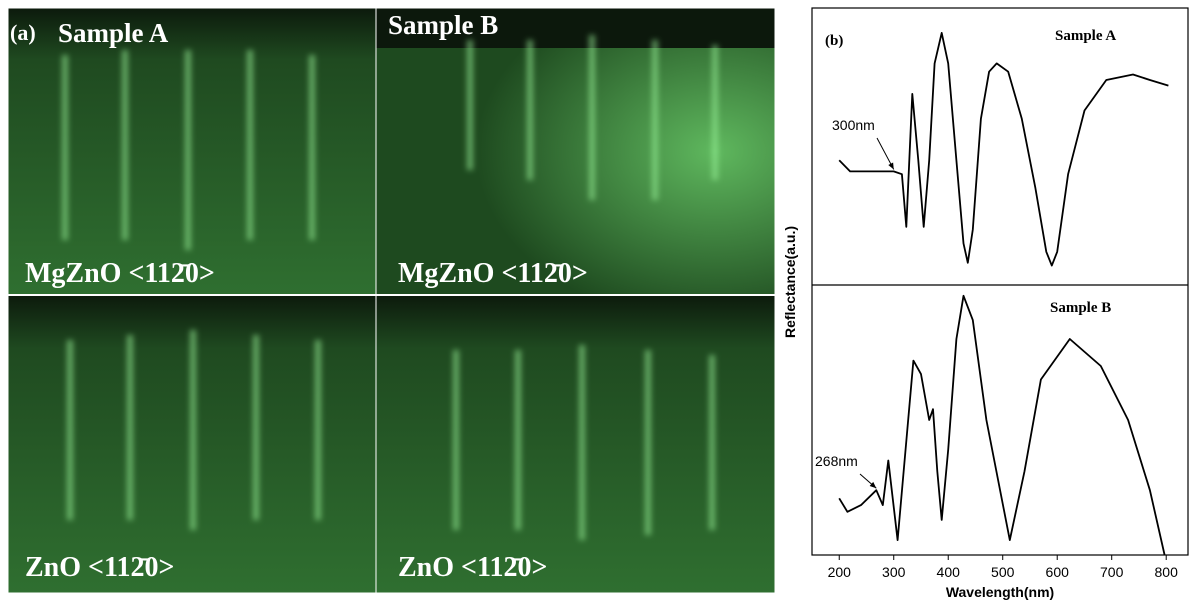 This screenshot has height=605, width=1192. Describe the element at coordinates (790, 282) in the screenshot. I see `y-axis-label: Reflectance(a.u.)` at that location.